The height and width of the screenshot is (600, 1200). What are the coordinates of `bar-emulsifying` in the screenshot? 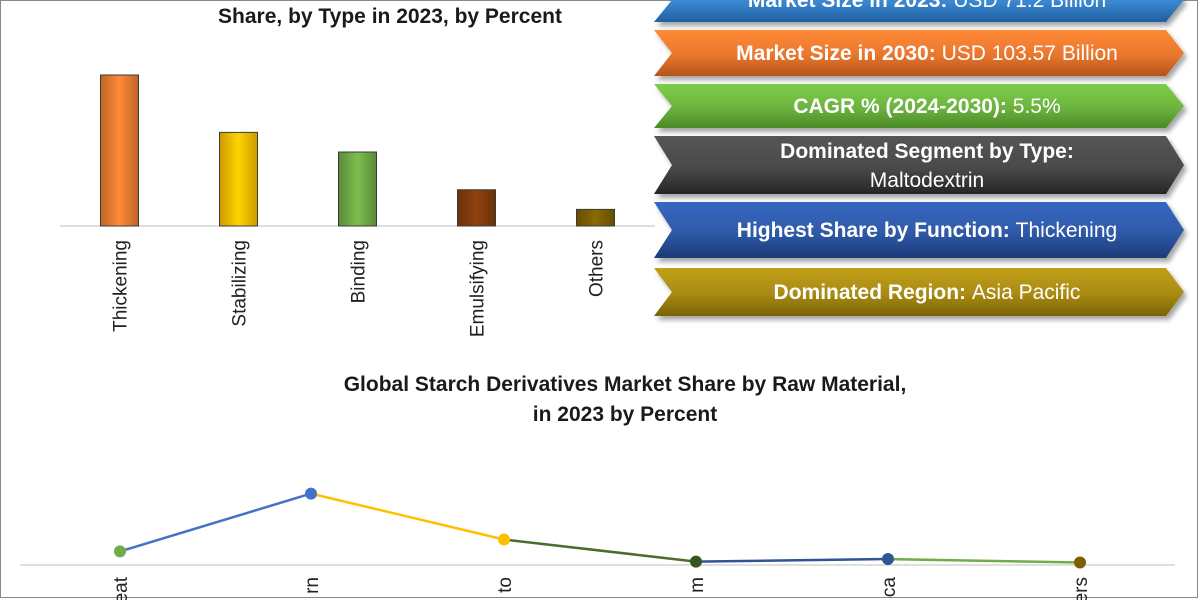 It's located at (476, 208).